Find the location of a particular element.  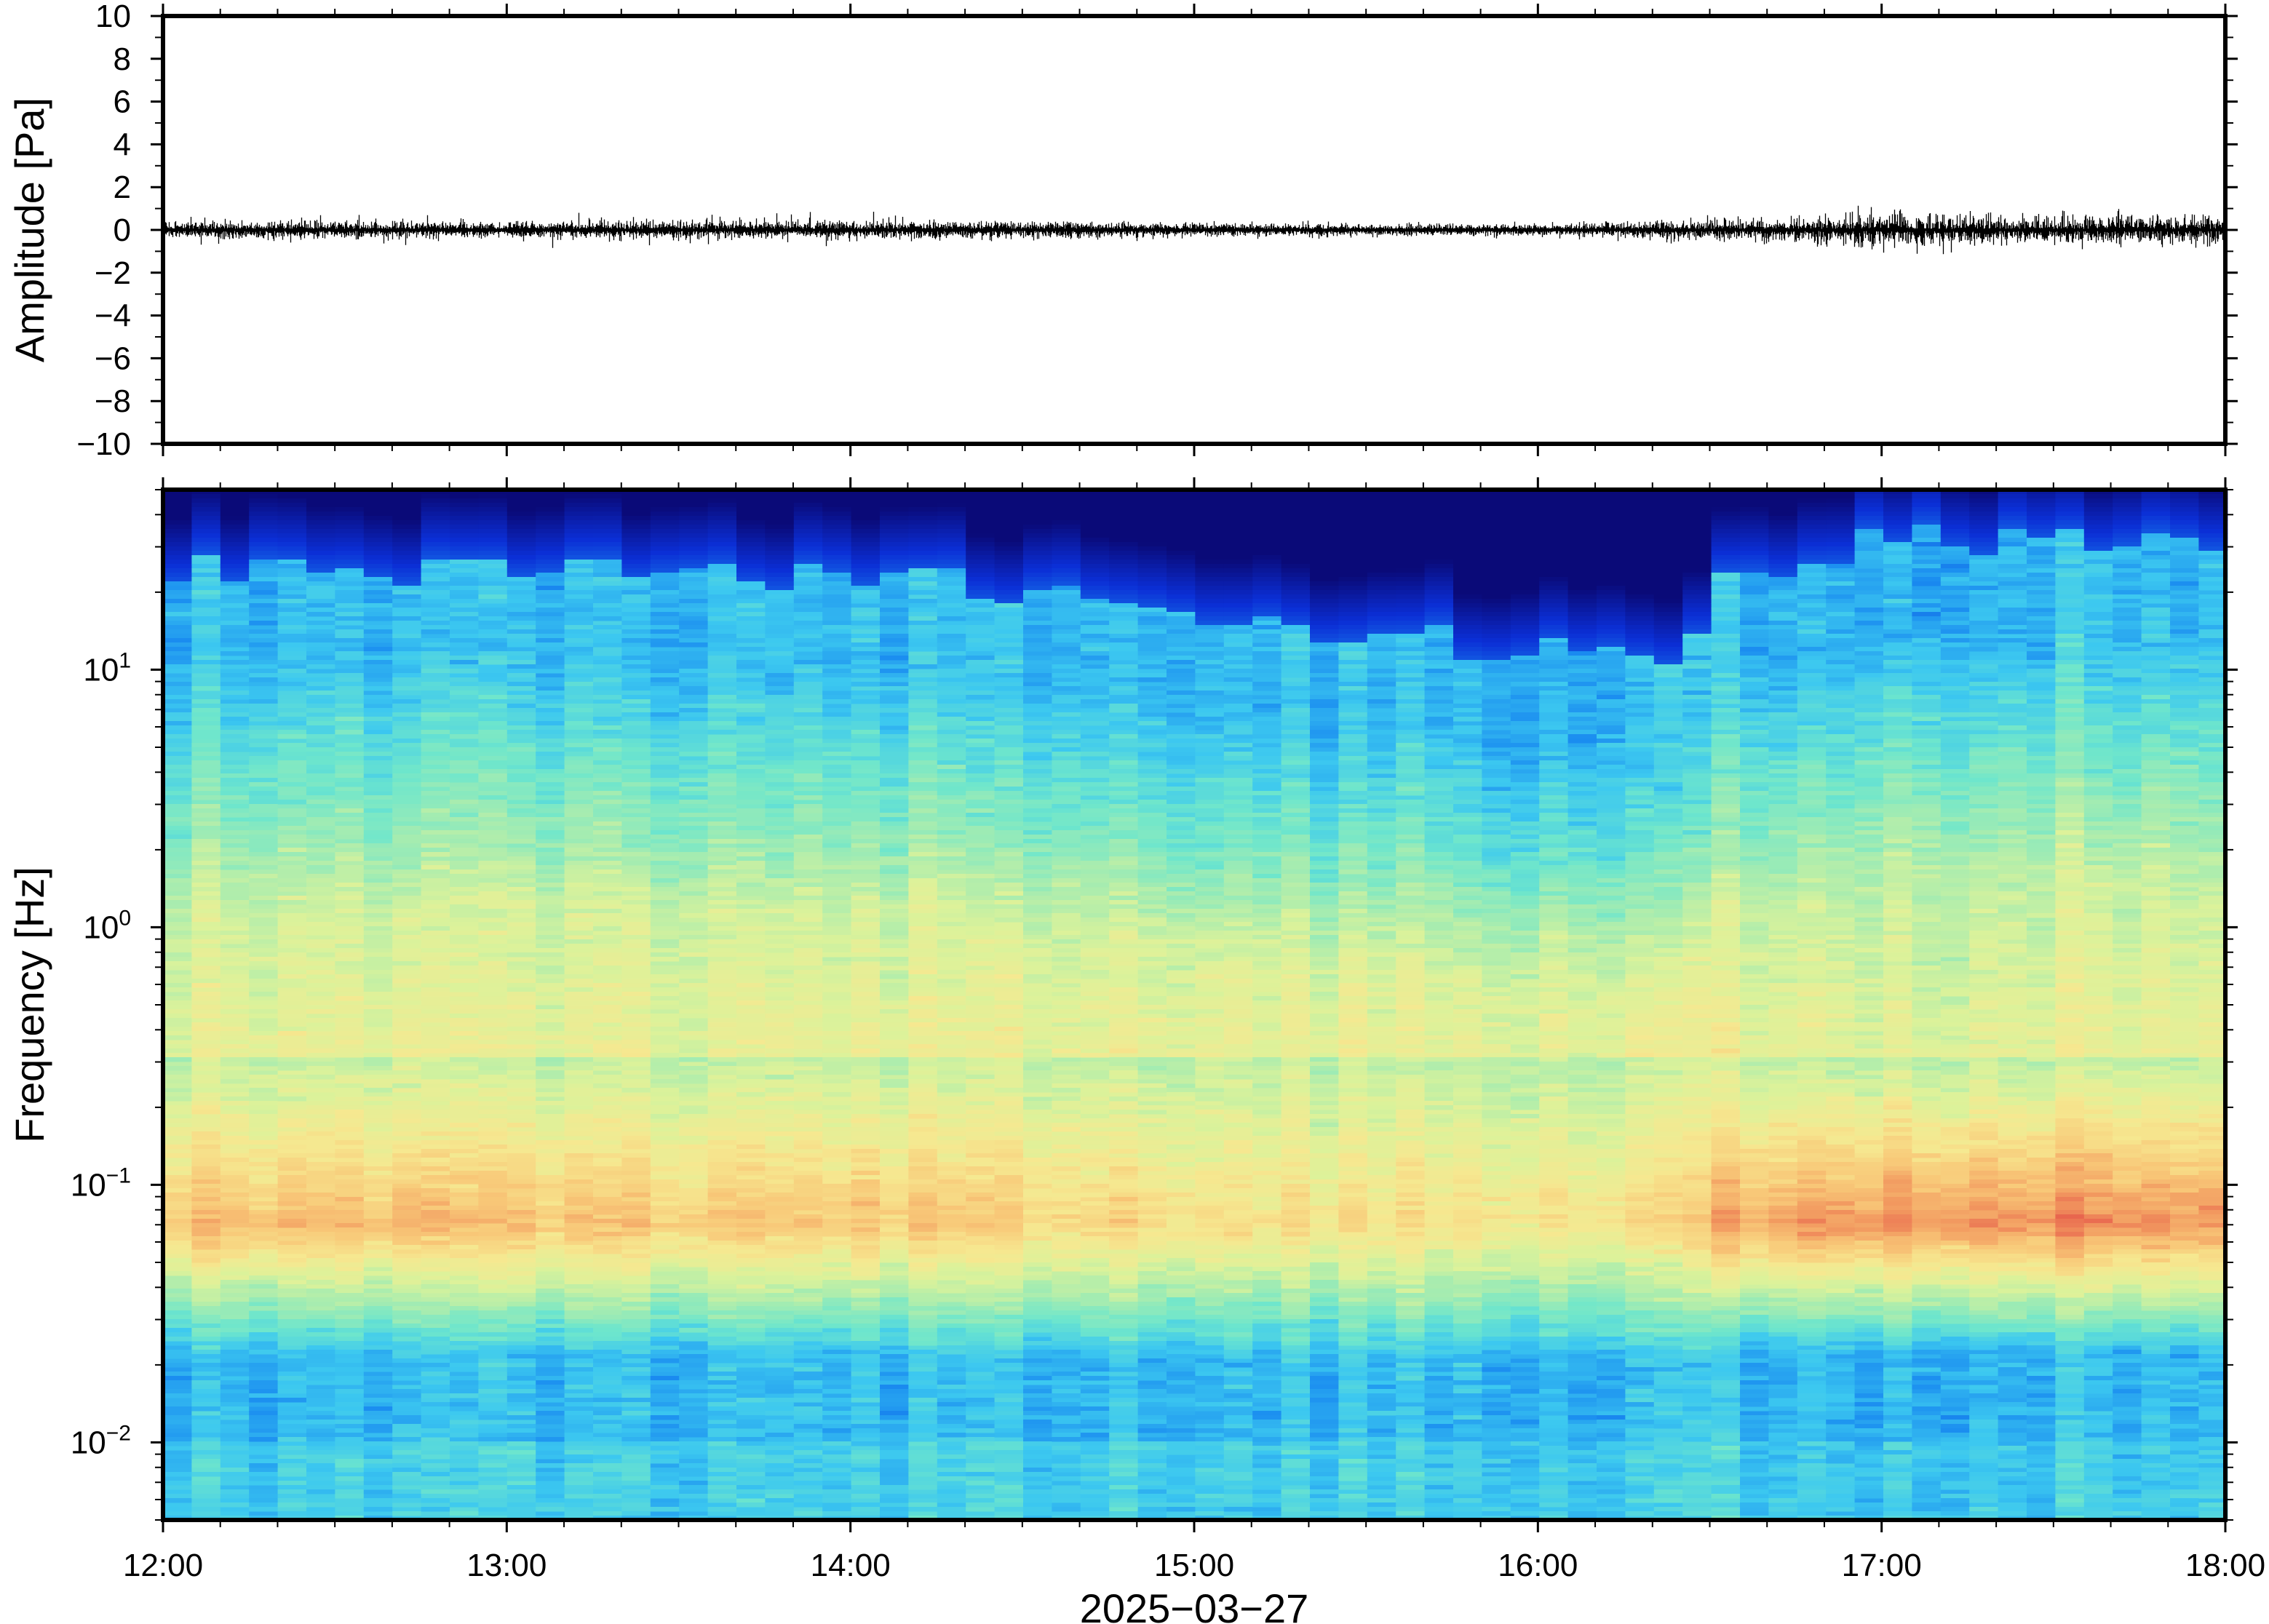

spectrogram-x-tick-label: 12:00 is located at coordinates (163, 1565).